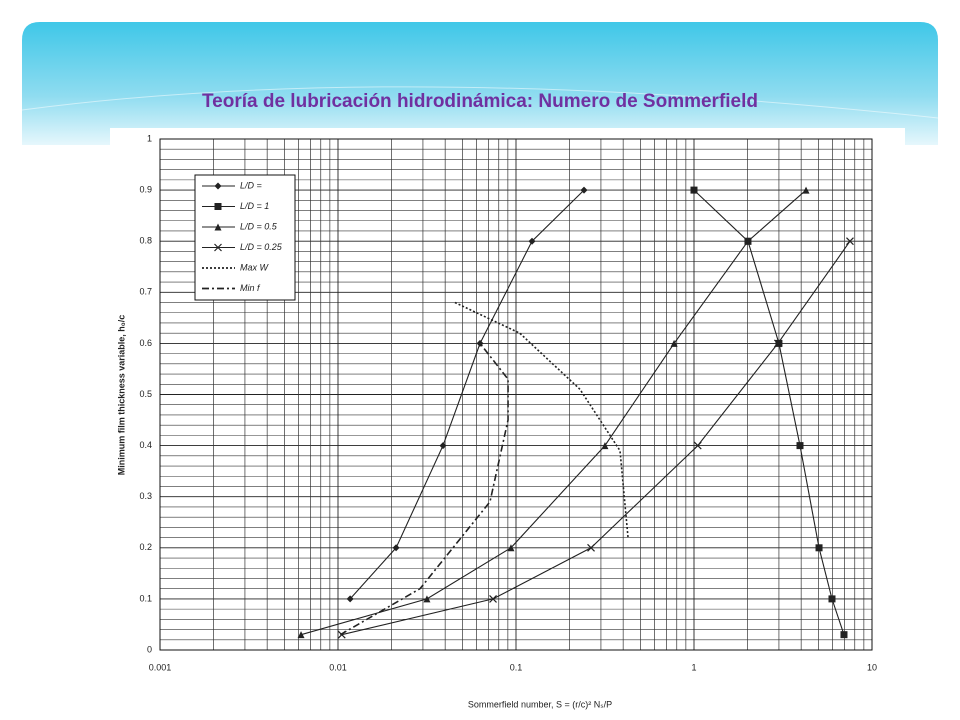  What do you see at coordinates (516, 667) in the screenshot?
I see `x-tick-label: 0.1` at bounding box center [516, 667].